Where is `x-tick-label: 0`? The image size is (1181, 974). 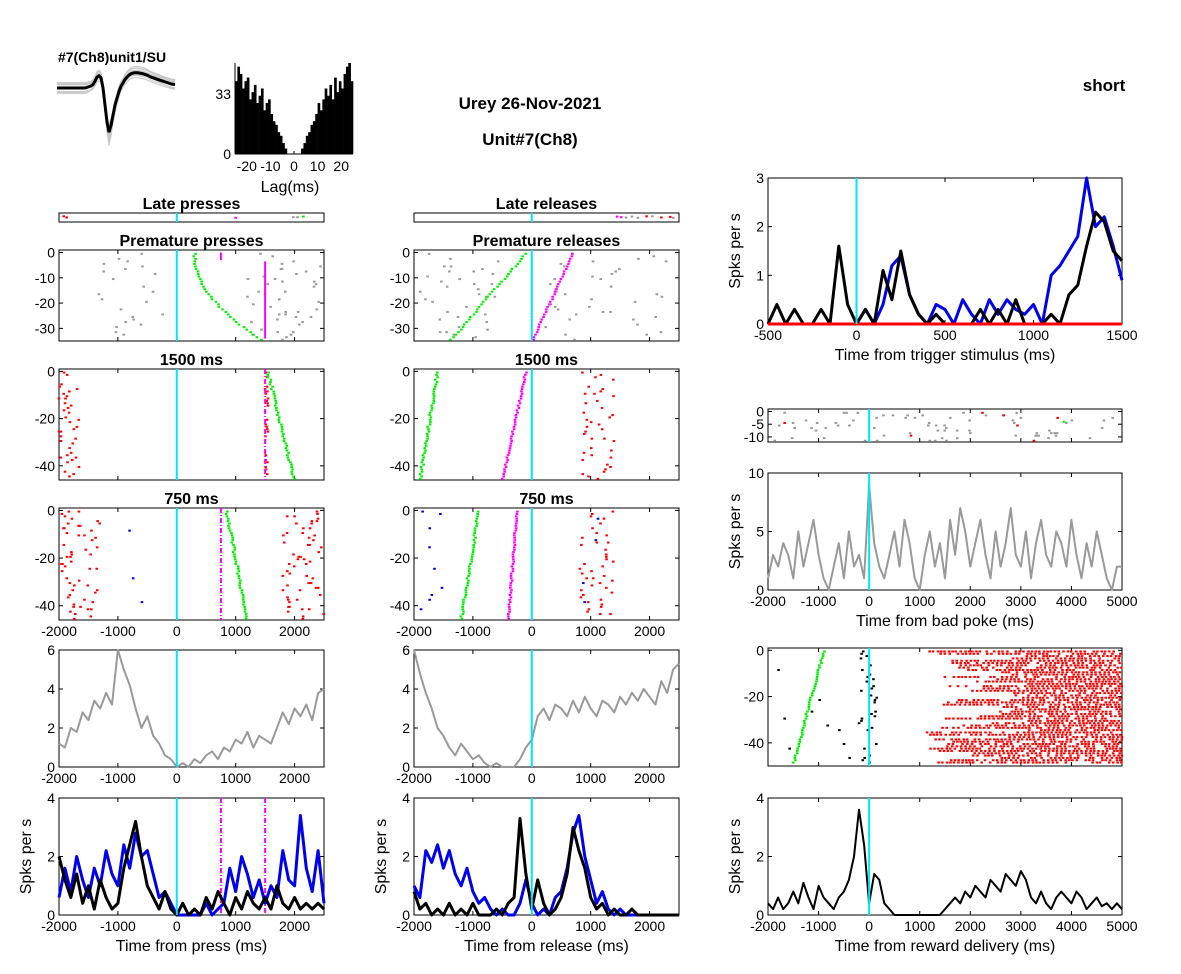 x-tick-label: 0 is located at coordinates (177, 926).